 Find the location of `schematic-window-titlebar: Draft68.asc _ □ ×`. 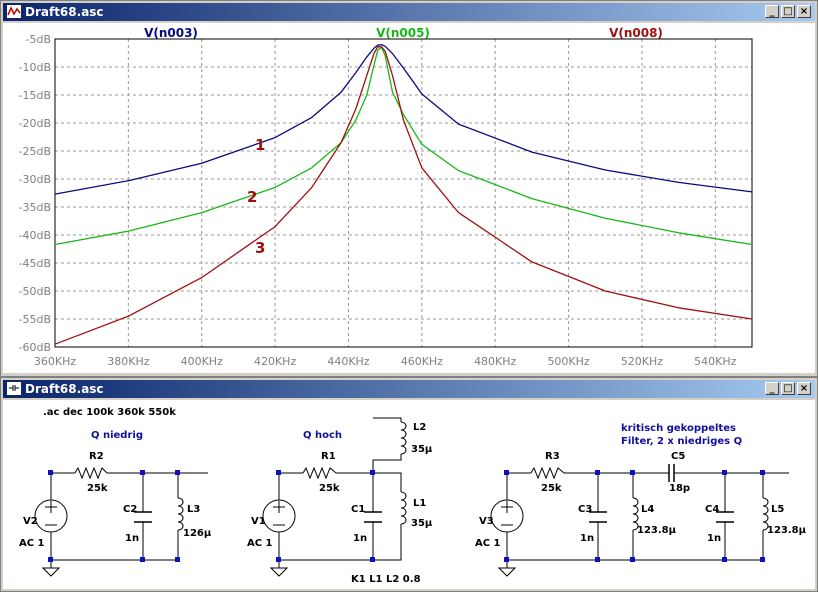

schematic-window-titlebar: Draft68.asc _ □ × is located at coordinates (409, 389).